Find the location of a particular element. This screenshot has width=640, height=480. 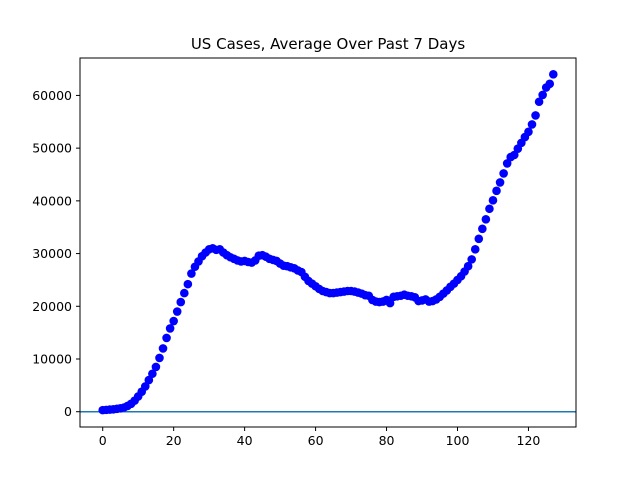

y-tick-label: 0 is located at coordinates (68, 411).